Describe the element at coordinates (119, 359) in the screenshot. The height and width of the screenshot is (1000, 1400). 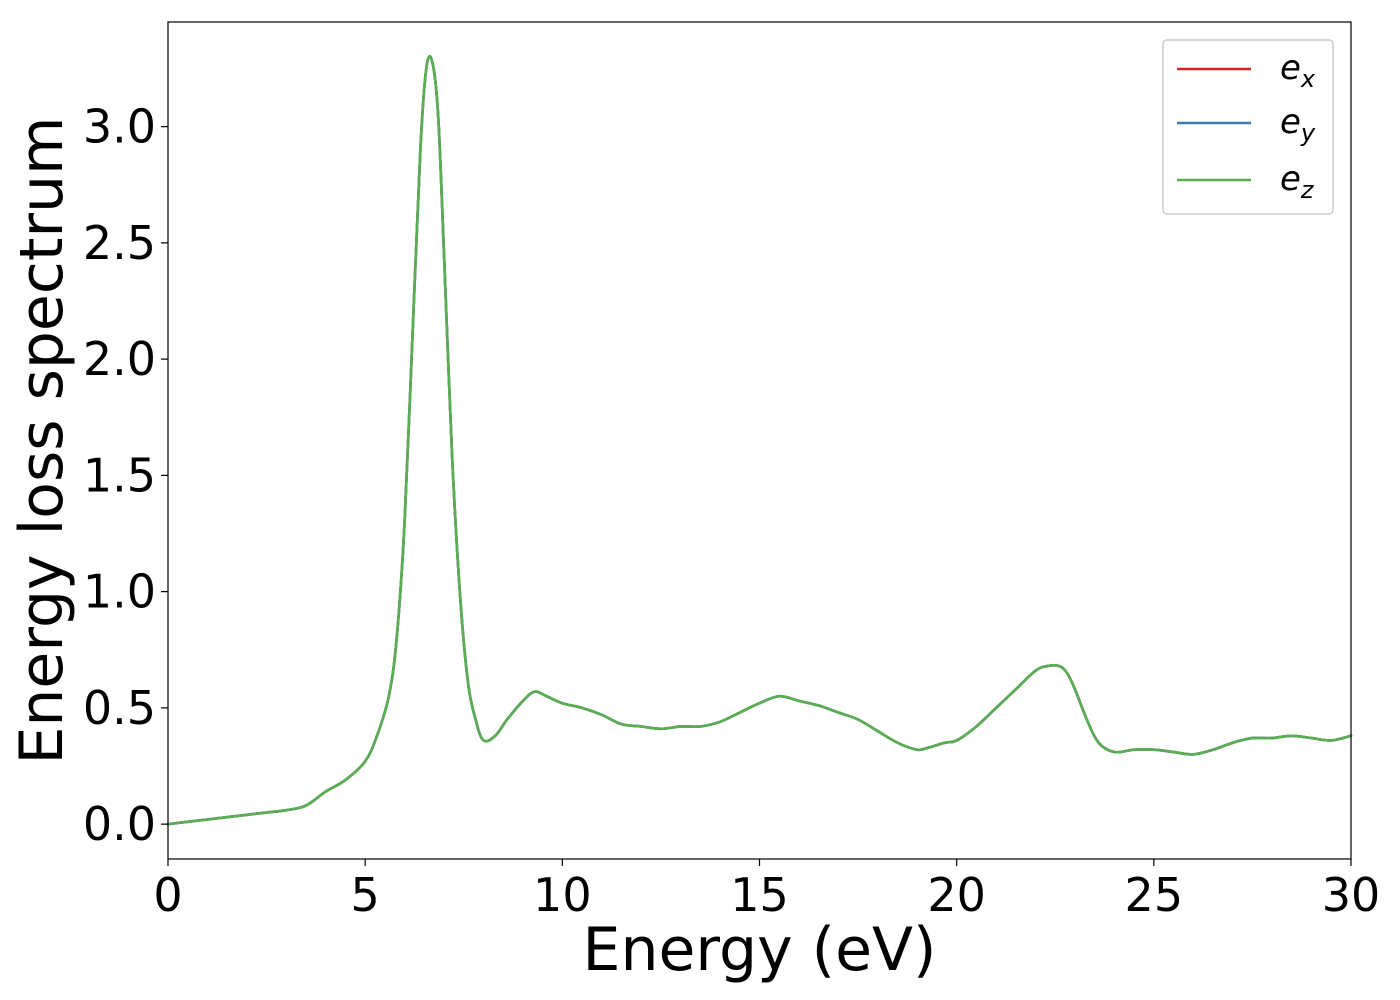
I see `y-tick-label: 2.0` at that location.